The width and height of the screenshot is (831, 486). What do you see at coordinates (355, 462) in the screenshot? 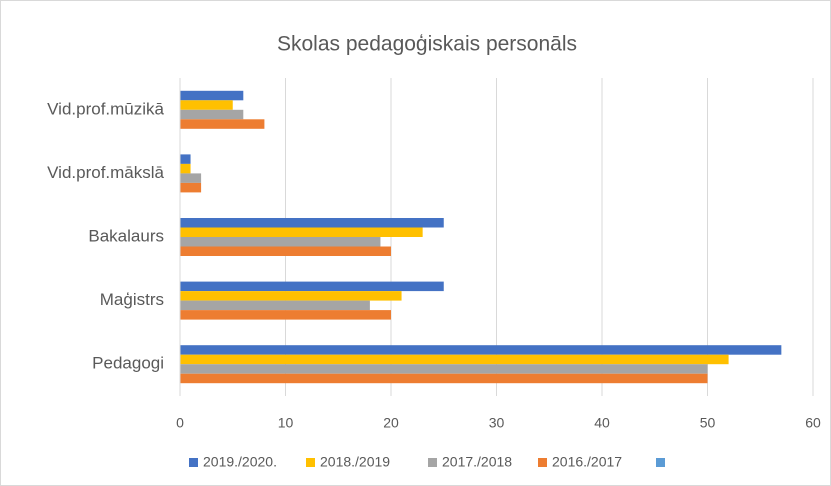
I see `legend-label: 2018./2019` at bounding box center [355, 462].